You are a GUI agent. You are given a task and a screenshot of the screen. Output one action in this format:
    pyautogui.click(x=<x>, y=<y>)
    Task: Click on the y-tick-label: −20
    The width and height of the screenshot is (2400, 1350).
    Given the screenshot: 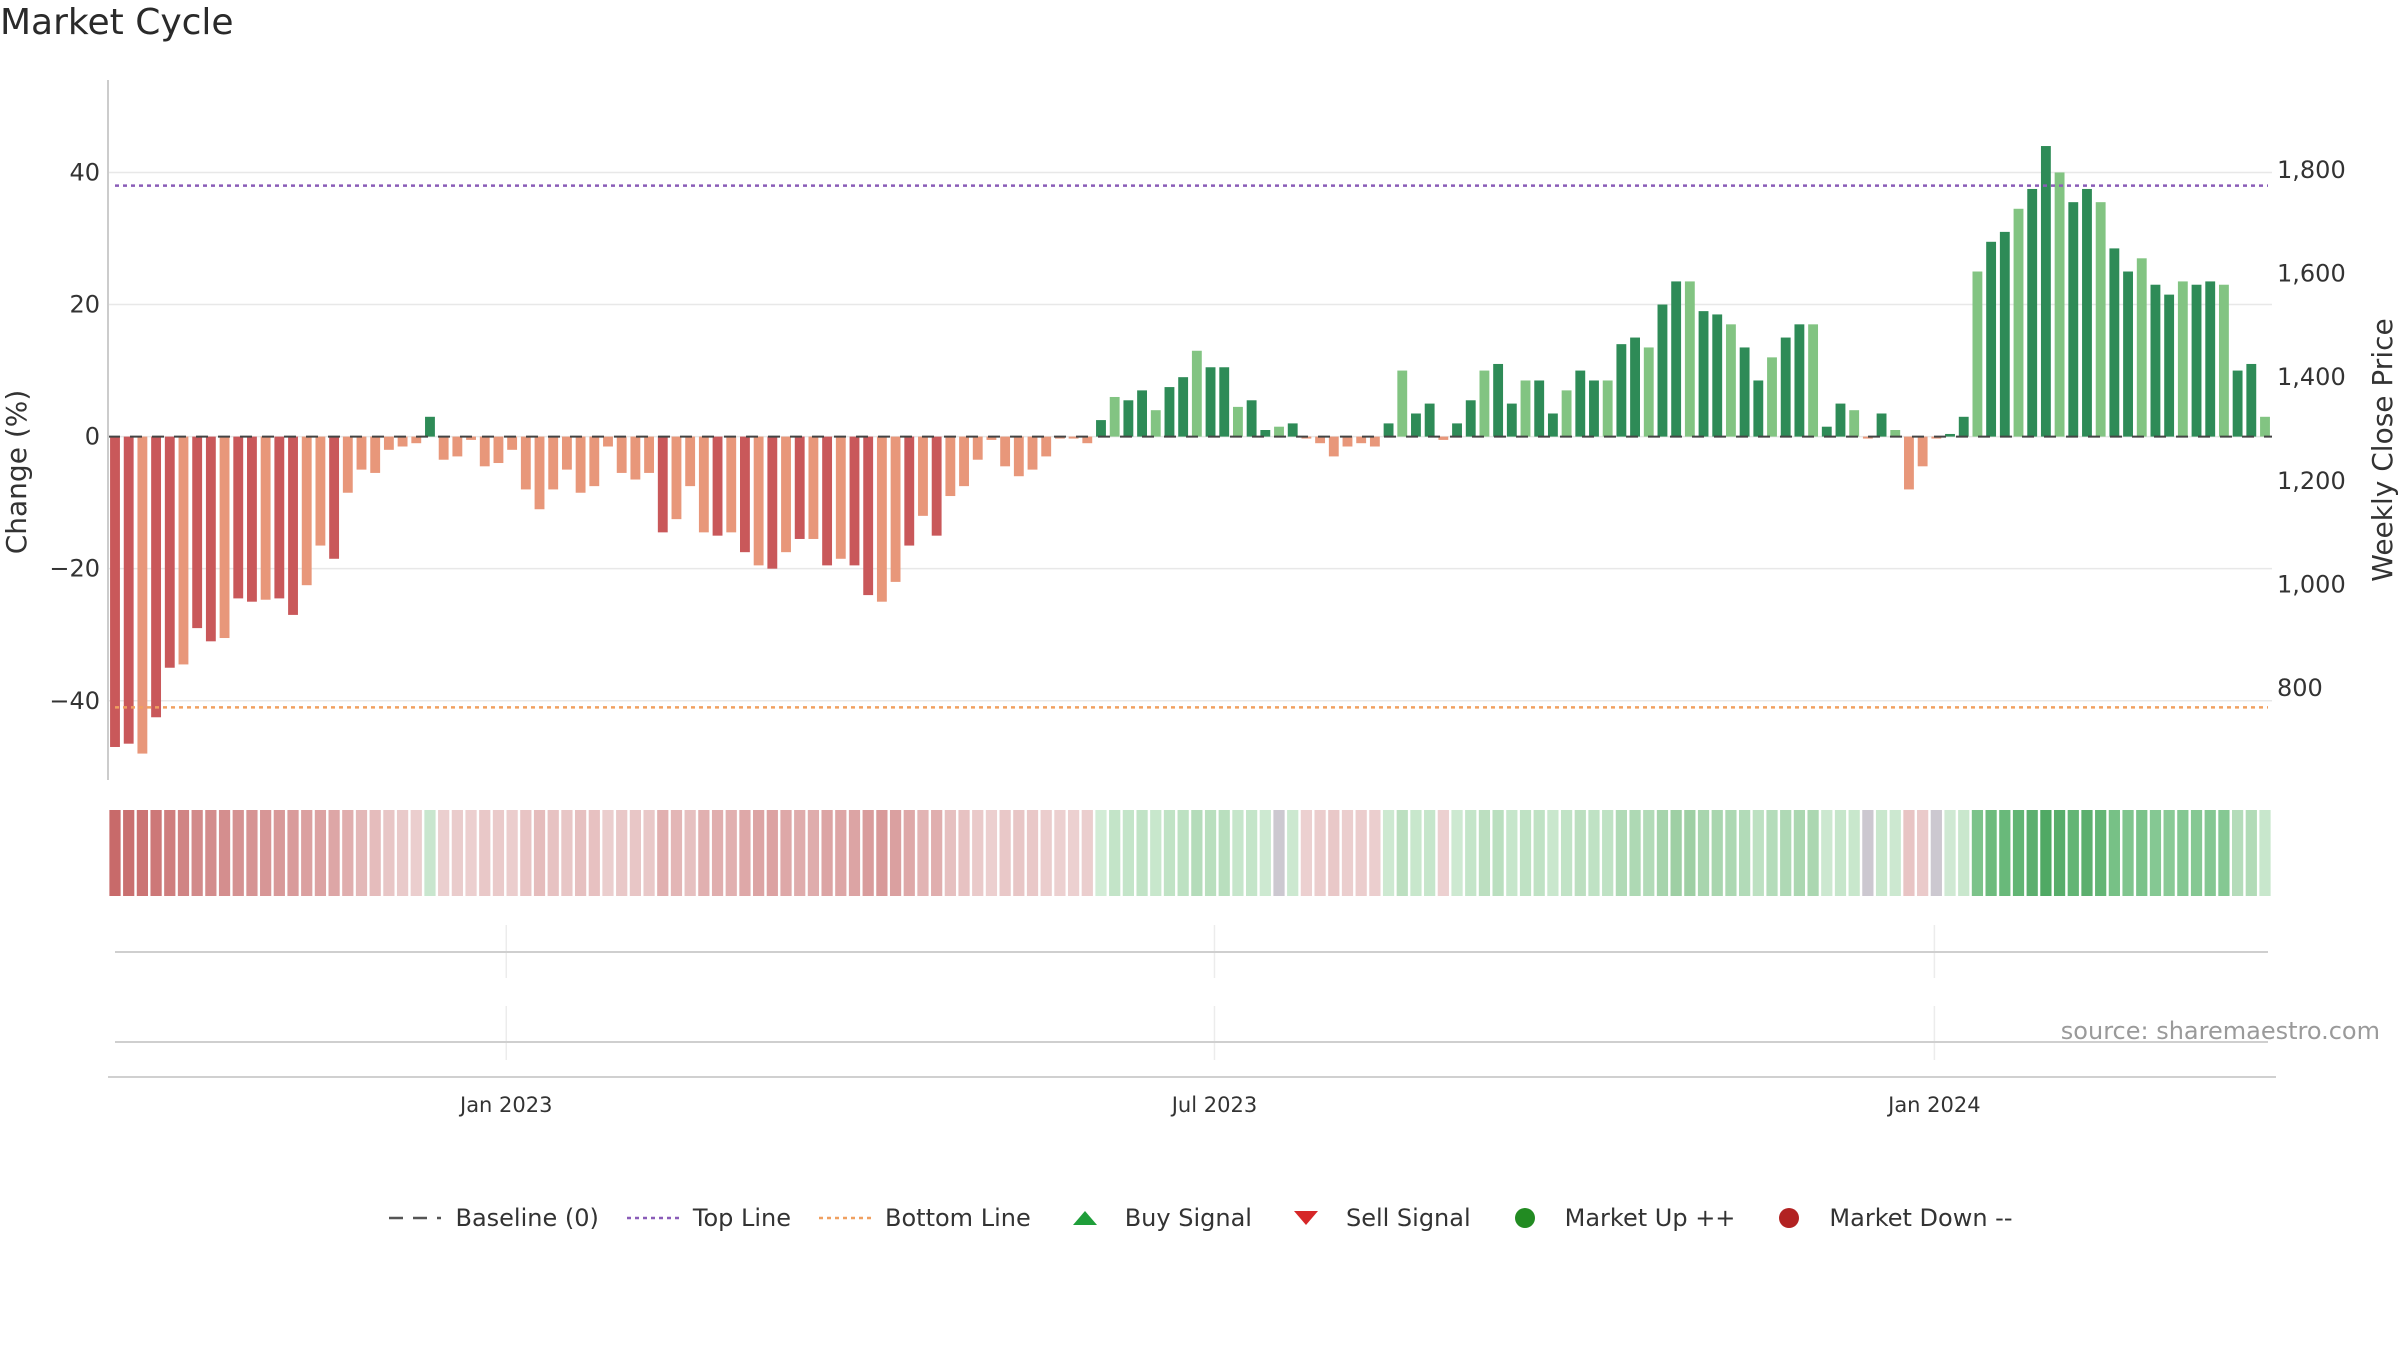 What is the action you would take?
    pyautogui.click(x=74, y=569)
    